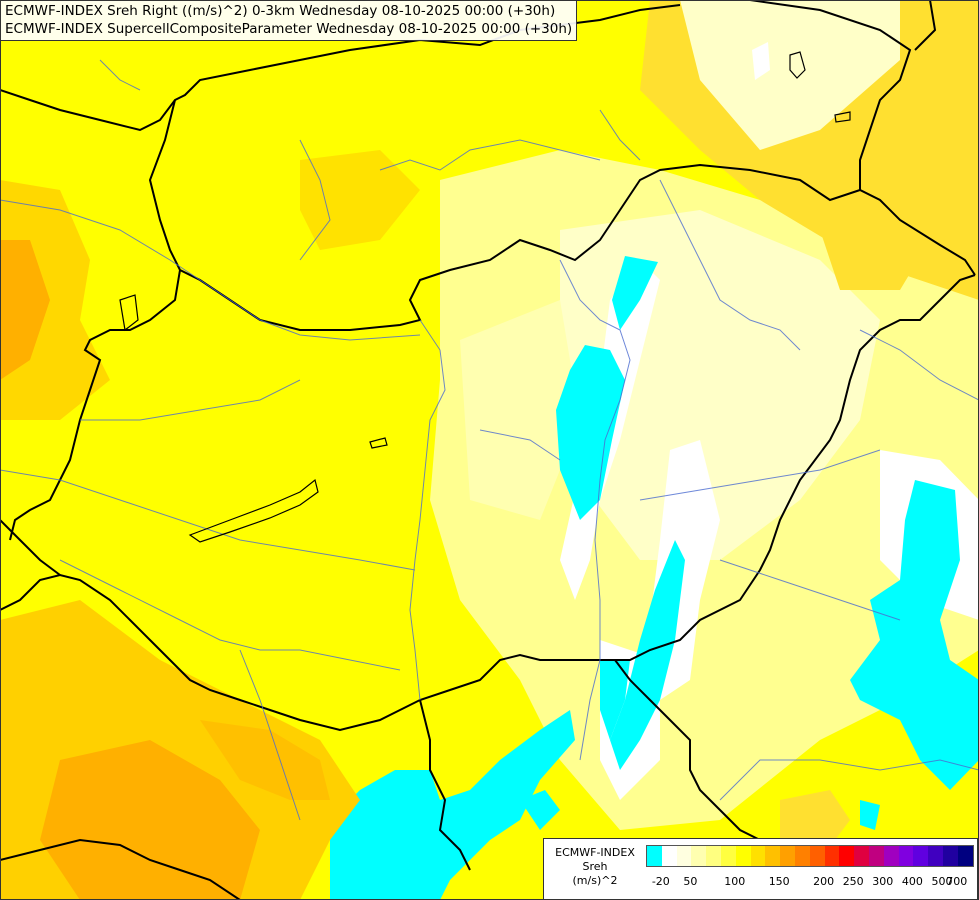  What do you see at coordinates (779, 881) in the screenshot?
I see `legend-tick-label: 150` at bounding box center [779, 881].